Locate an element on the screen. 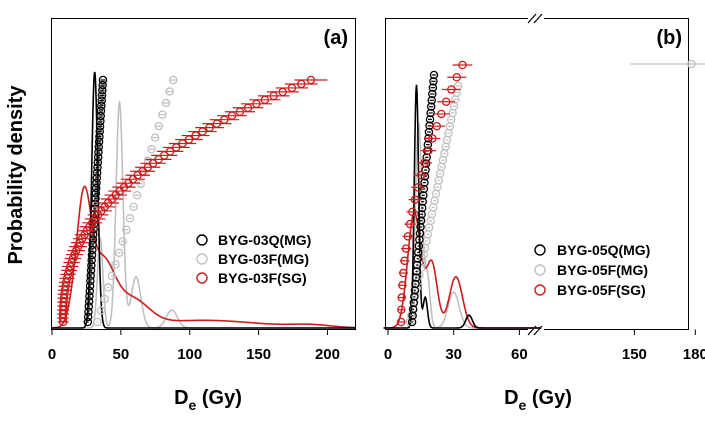 This screenshot has height=421, width=705. legend-label: BYG-03F(MG) is located at coordinates (263, 259).